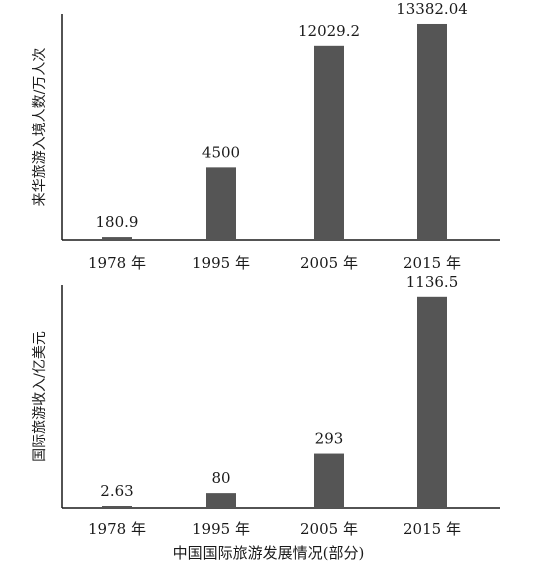 The width and height of the screenshot is (537, 574). I want to click on y-axis-label: 国际旅游收入/亿美元, so click(40, 396).